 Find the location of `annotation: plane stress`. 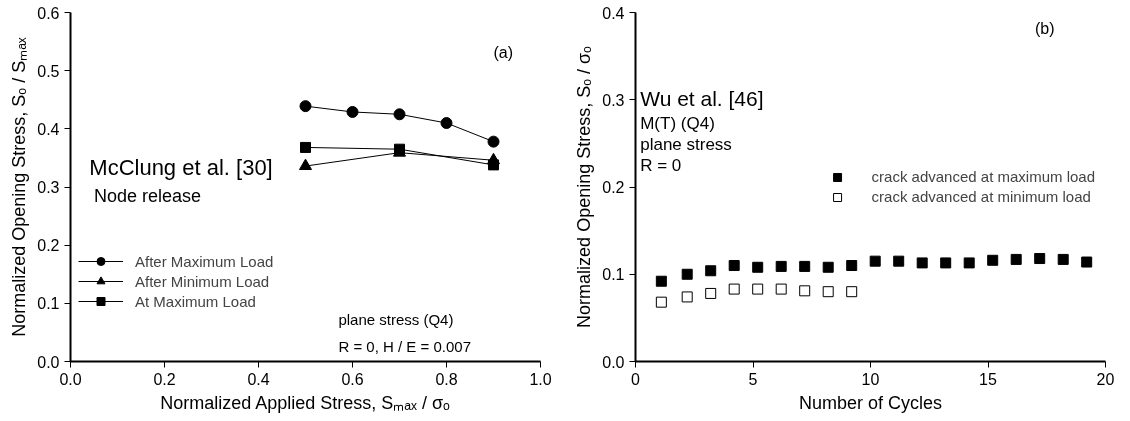

annotation: plane stress is located at coordinates (686, 144).